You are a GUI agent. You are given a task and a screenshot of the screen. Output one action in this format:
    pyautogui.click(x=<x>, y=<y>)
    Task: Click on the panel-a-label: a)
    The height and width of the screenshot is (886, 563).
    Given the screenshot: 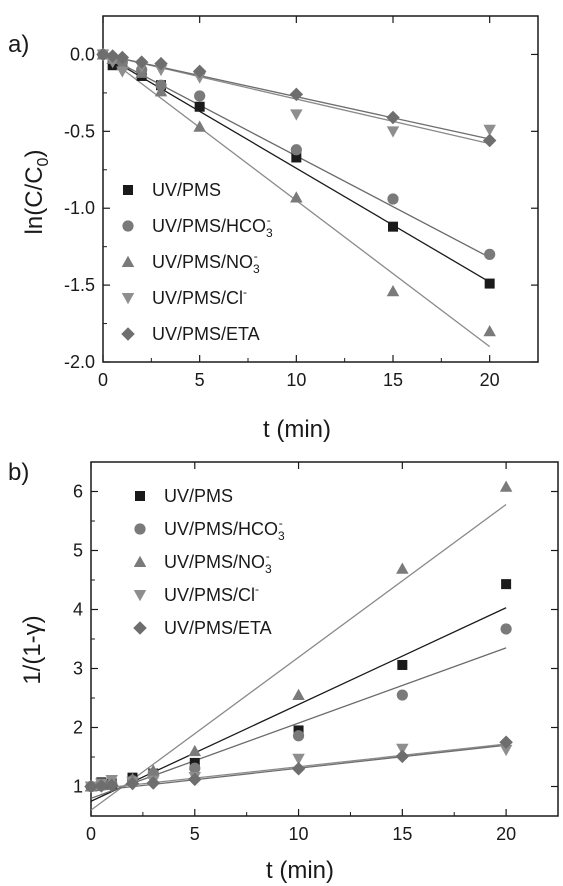 What is the action you would take?
    pyautogui.click(x=18, y=44)
    